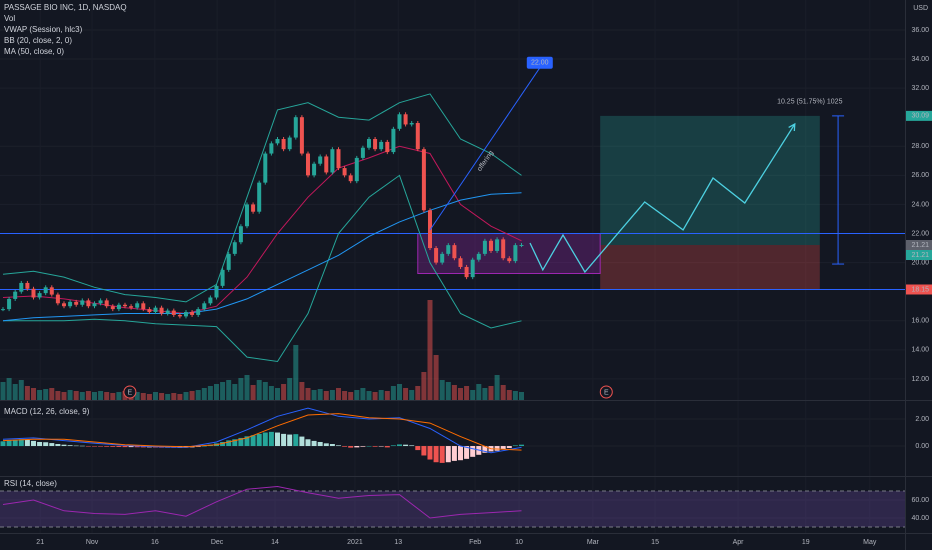 The image size is (932, 550). What do you see at coordinates (38, 40) in the screenshot?
I see `indicator-label: BB (20, close, 2, 0)` at bounding box center [38, 40].